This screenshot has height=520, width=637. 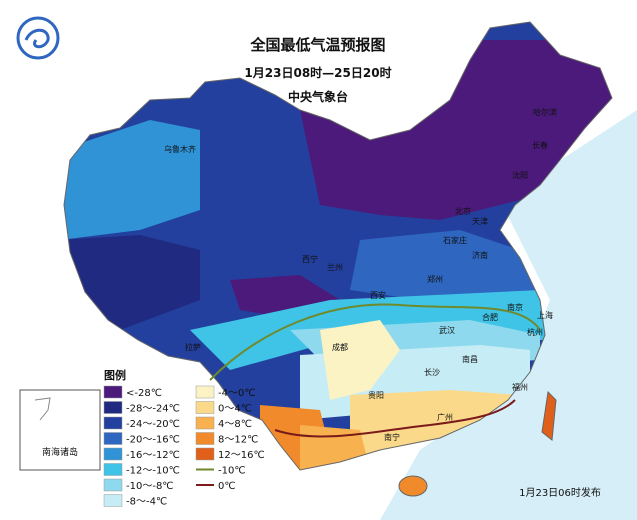 What do you see at coordinates (235, 424) in the screenshot?
I see `legend-label: 4～8℃` at bounding box center [235, 424].